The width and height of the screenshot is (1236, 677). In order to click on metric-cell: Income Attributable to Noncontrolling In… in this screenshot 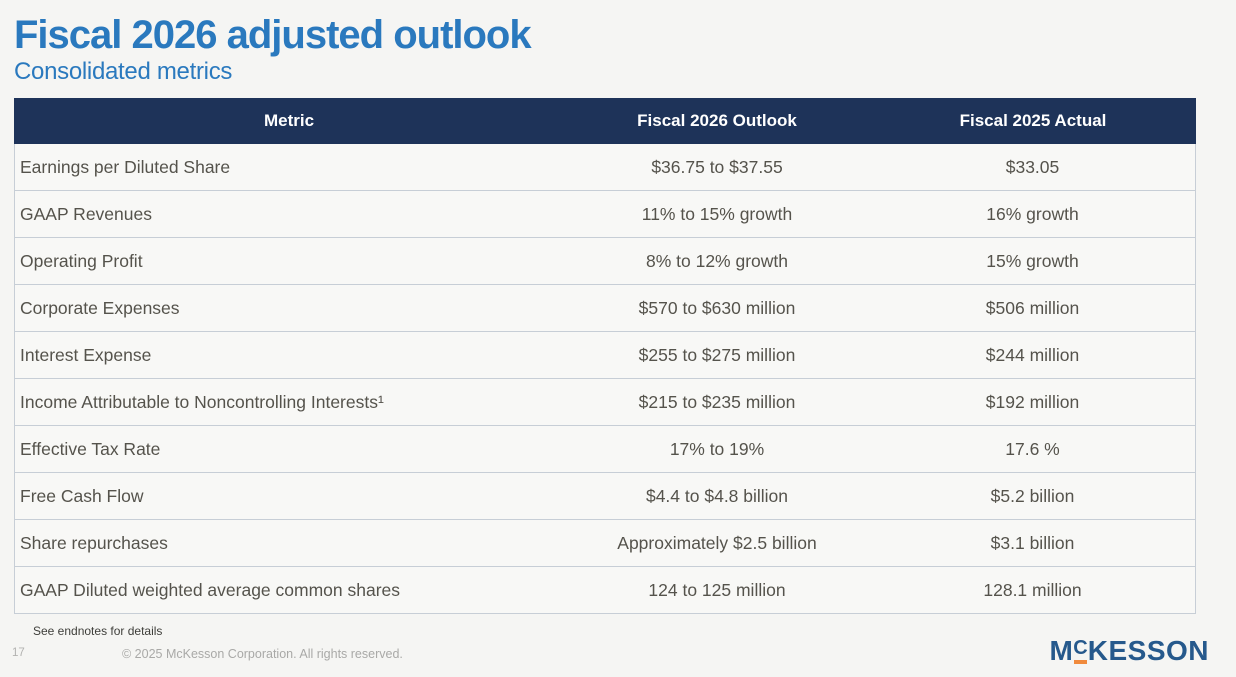, I will do `click(289, 403)`.